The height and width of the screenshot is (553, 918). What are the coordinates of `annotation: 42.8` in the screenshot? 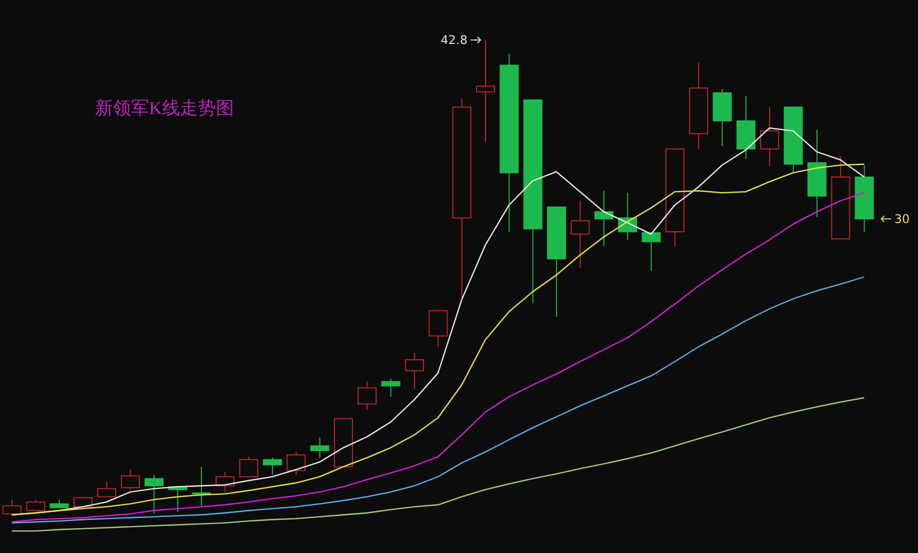 It's located at (454, 40).